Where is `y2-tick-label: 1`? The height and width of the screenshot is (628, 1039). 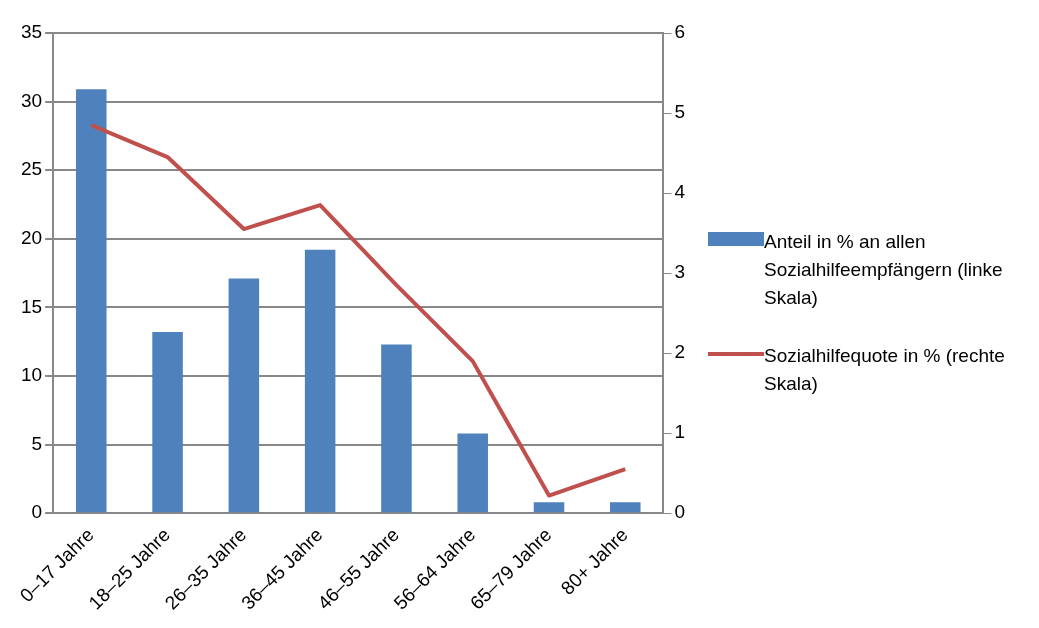
y2-tick-label: 1 is located at coordinates (680, 432).